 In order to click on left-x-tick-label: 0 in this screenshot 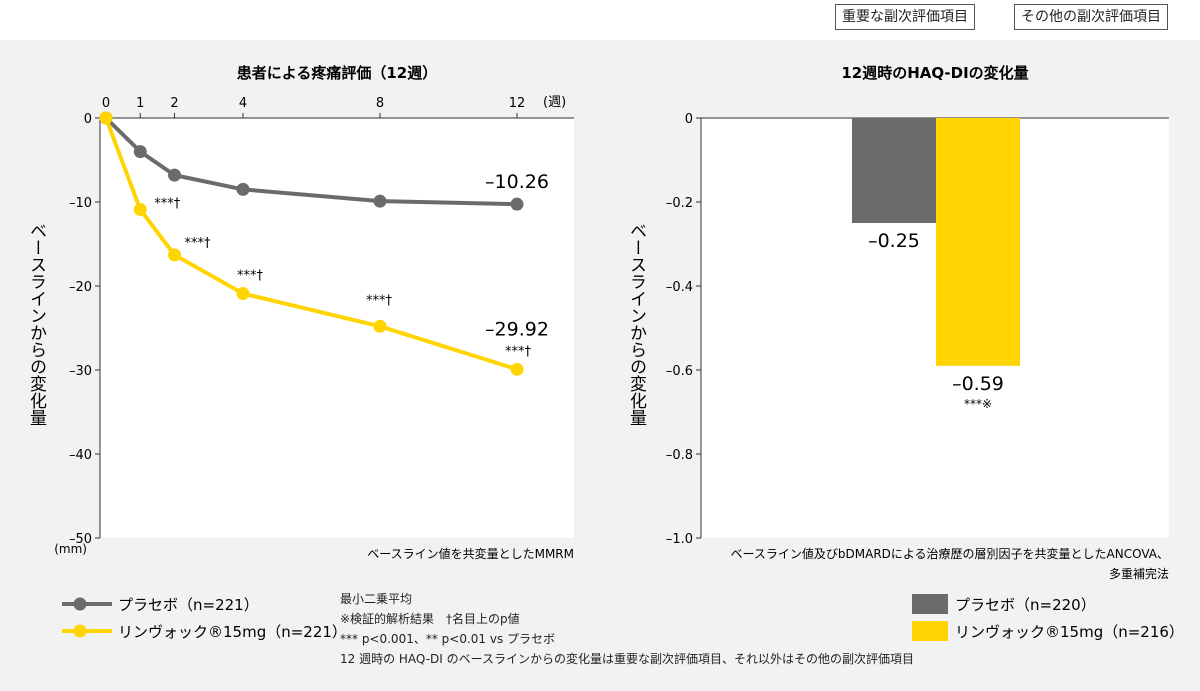, I will do `click(106, 103)`.